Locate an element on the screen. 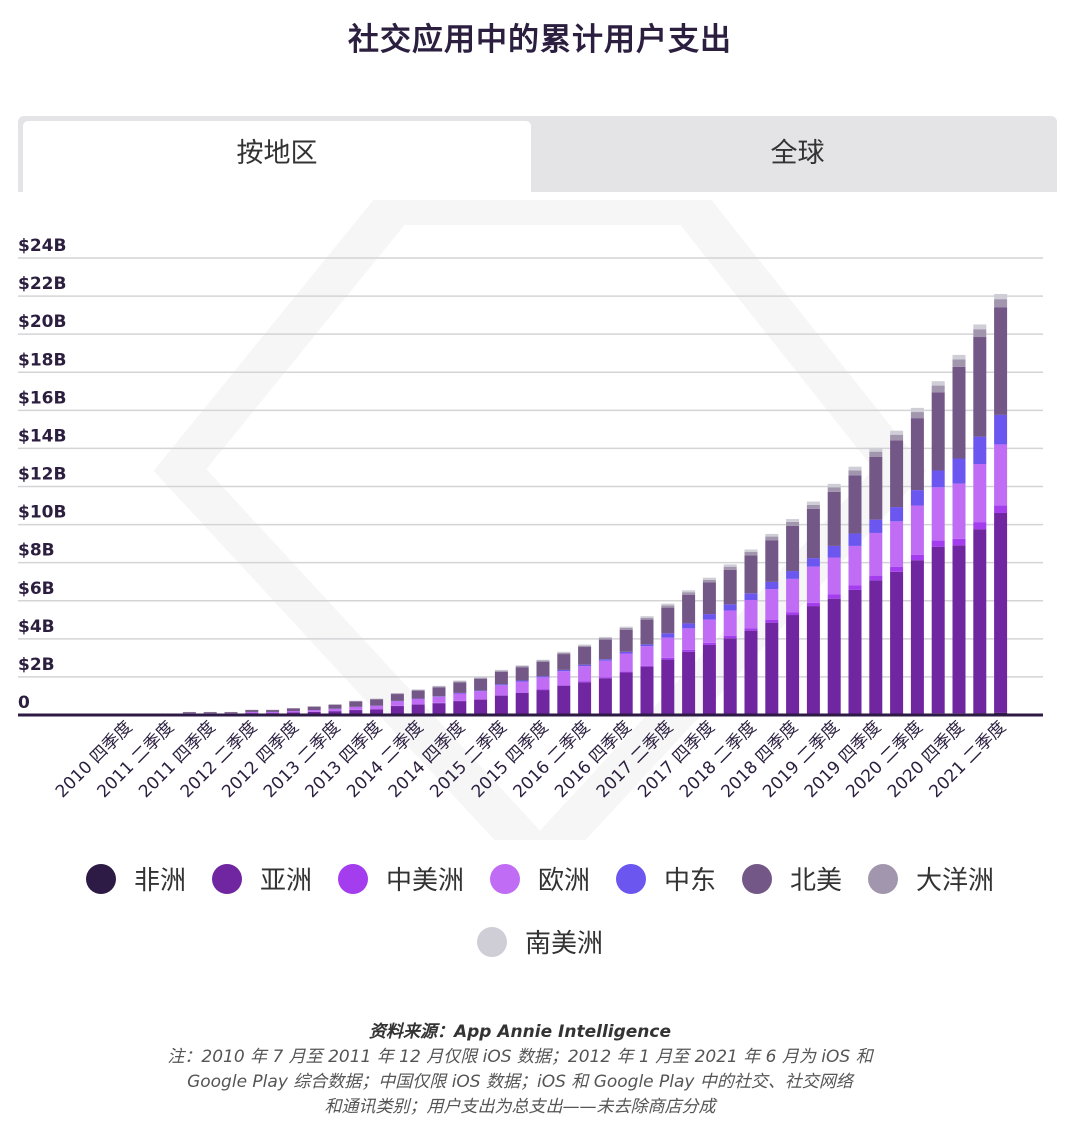 The image size is (1080, 1133). legend-item: 大洋洲 is located at coordinates (931, 878).